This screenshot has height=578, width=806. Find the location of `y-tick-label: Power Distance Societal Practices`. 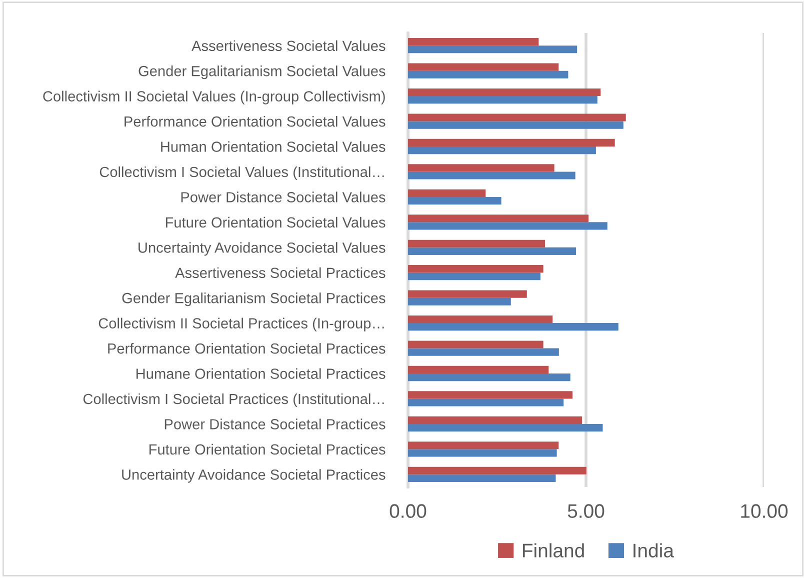

y-tick-label: Power Distance Societal Practices is located at coordinates (275, 424).